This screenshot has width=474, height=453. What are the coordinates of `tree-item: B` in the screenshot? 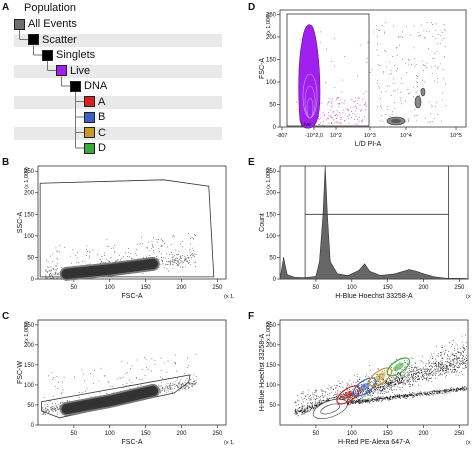 It's located at (94, 117).